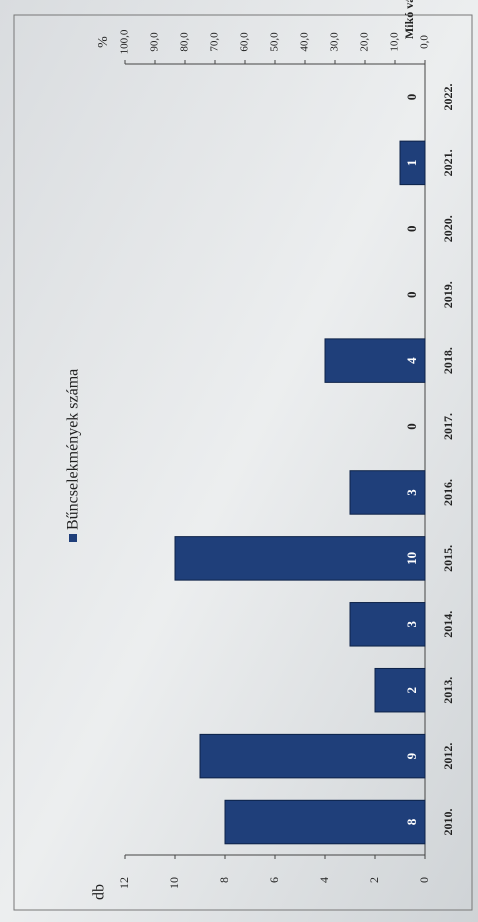  What do you see at coordinates (395, 42) in the screenshot?
I see `y2-tick-label: 10,0` at bounding box center [395, 42].